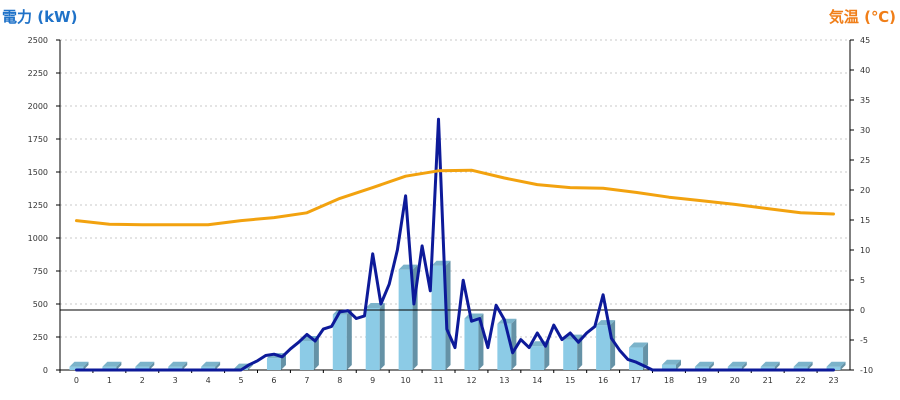 The image size is (900, 400). What do you see at coordinates (735, 380) in the screenshot?
I see `x-tick-label: 20` at bounding box center [735, 380].